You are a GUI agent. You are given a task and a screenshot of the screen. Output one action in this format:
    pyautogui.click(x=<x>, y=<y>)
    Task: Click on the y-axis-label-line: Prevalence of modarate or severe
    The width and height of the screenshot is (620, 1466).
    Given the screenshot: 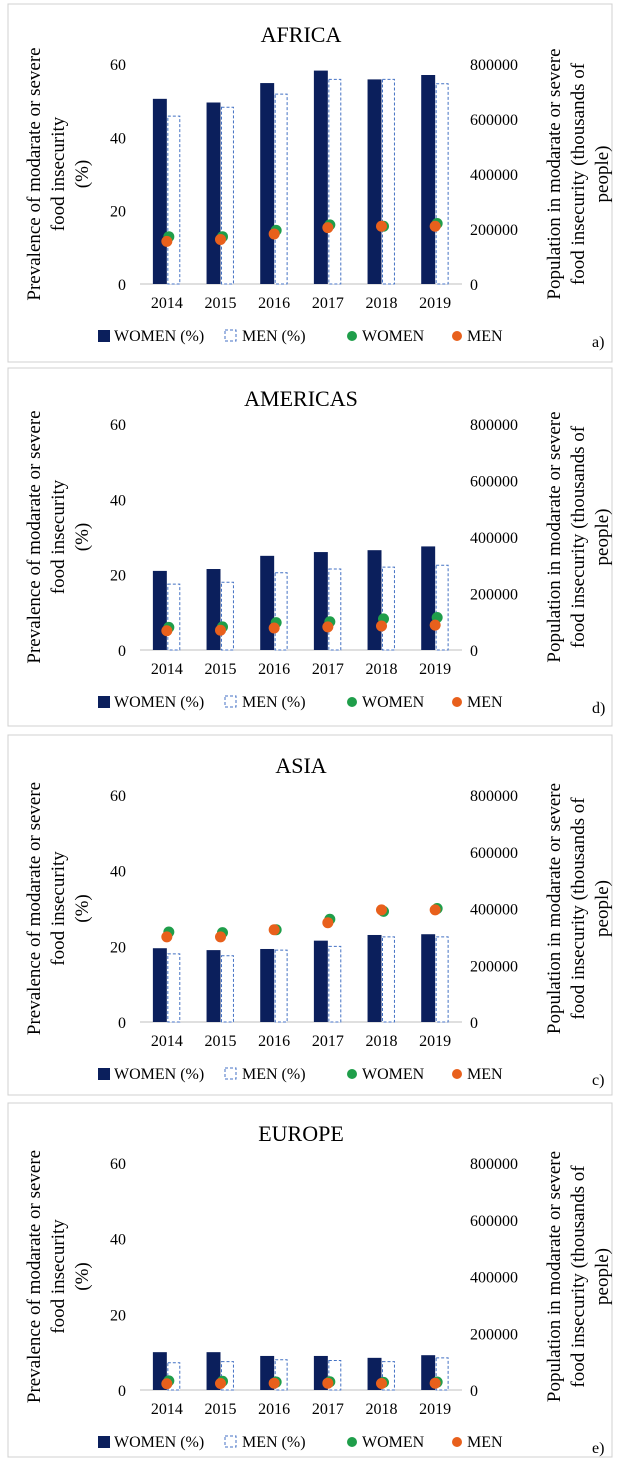 What is the action you would take?
    pyautogui.click(x=34, y=1276)
    